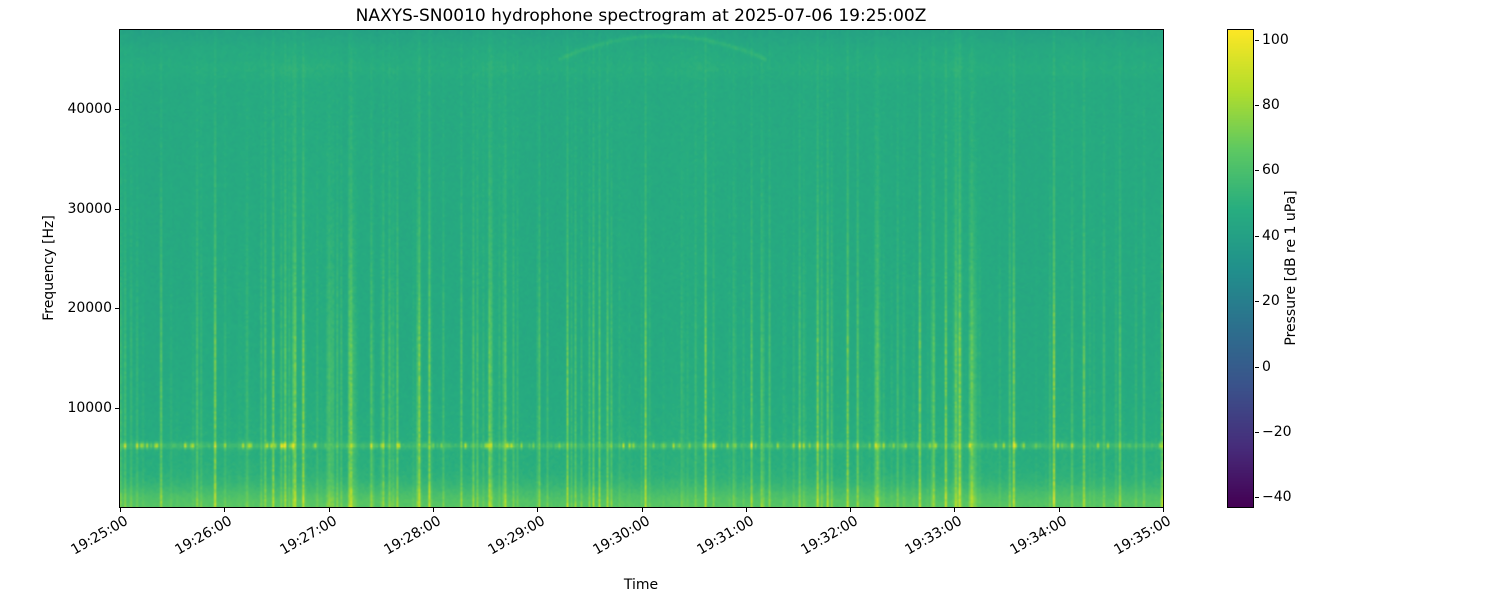 This screenshot has height=600, width=1500. Describe the element at coordinates (621, 536) in the screenshot. I see `x-tick-label: 19:30:00` at that location.